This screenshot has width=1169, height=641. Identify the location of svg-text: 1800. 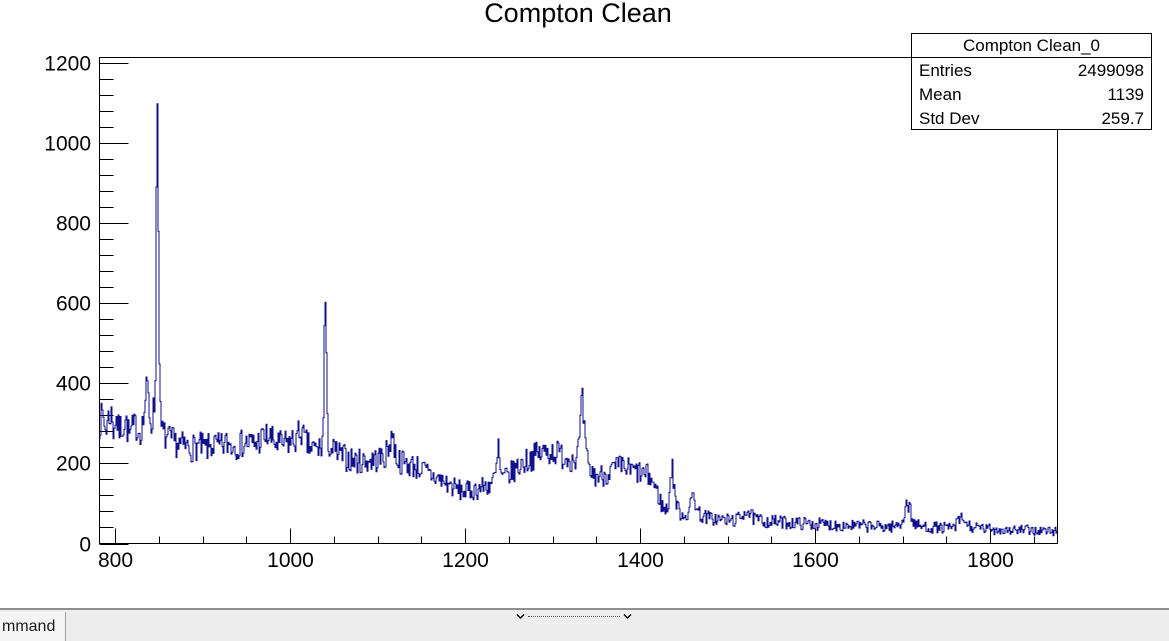
(990, 560).